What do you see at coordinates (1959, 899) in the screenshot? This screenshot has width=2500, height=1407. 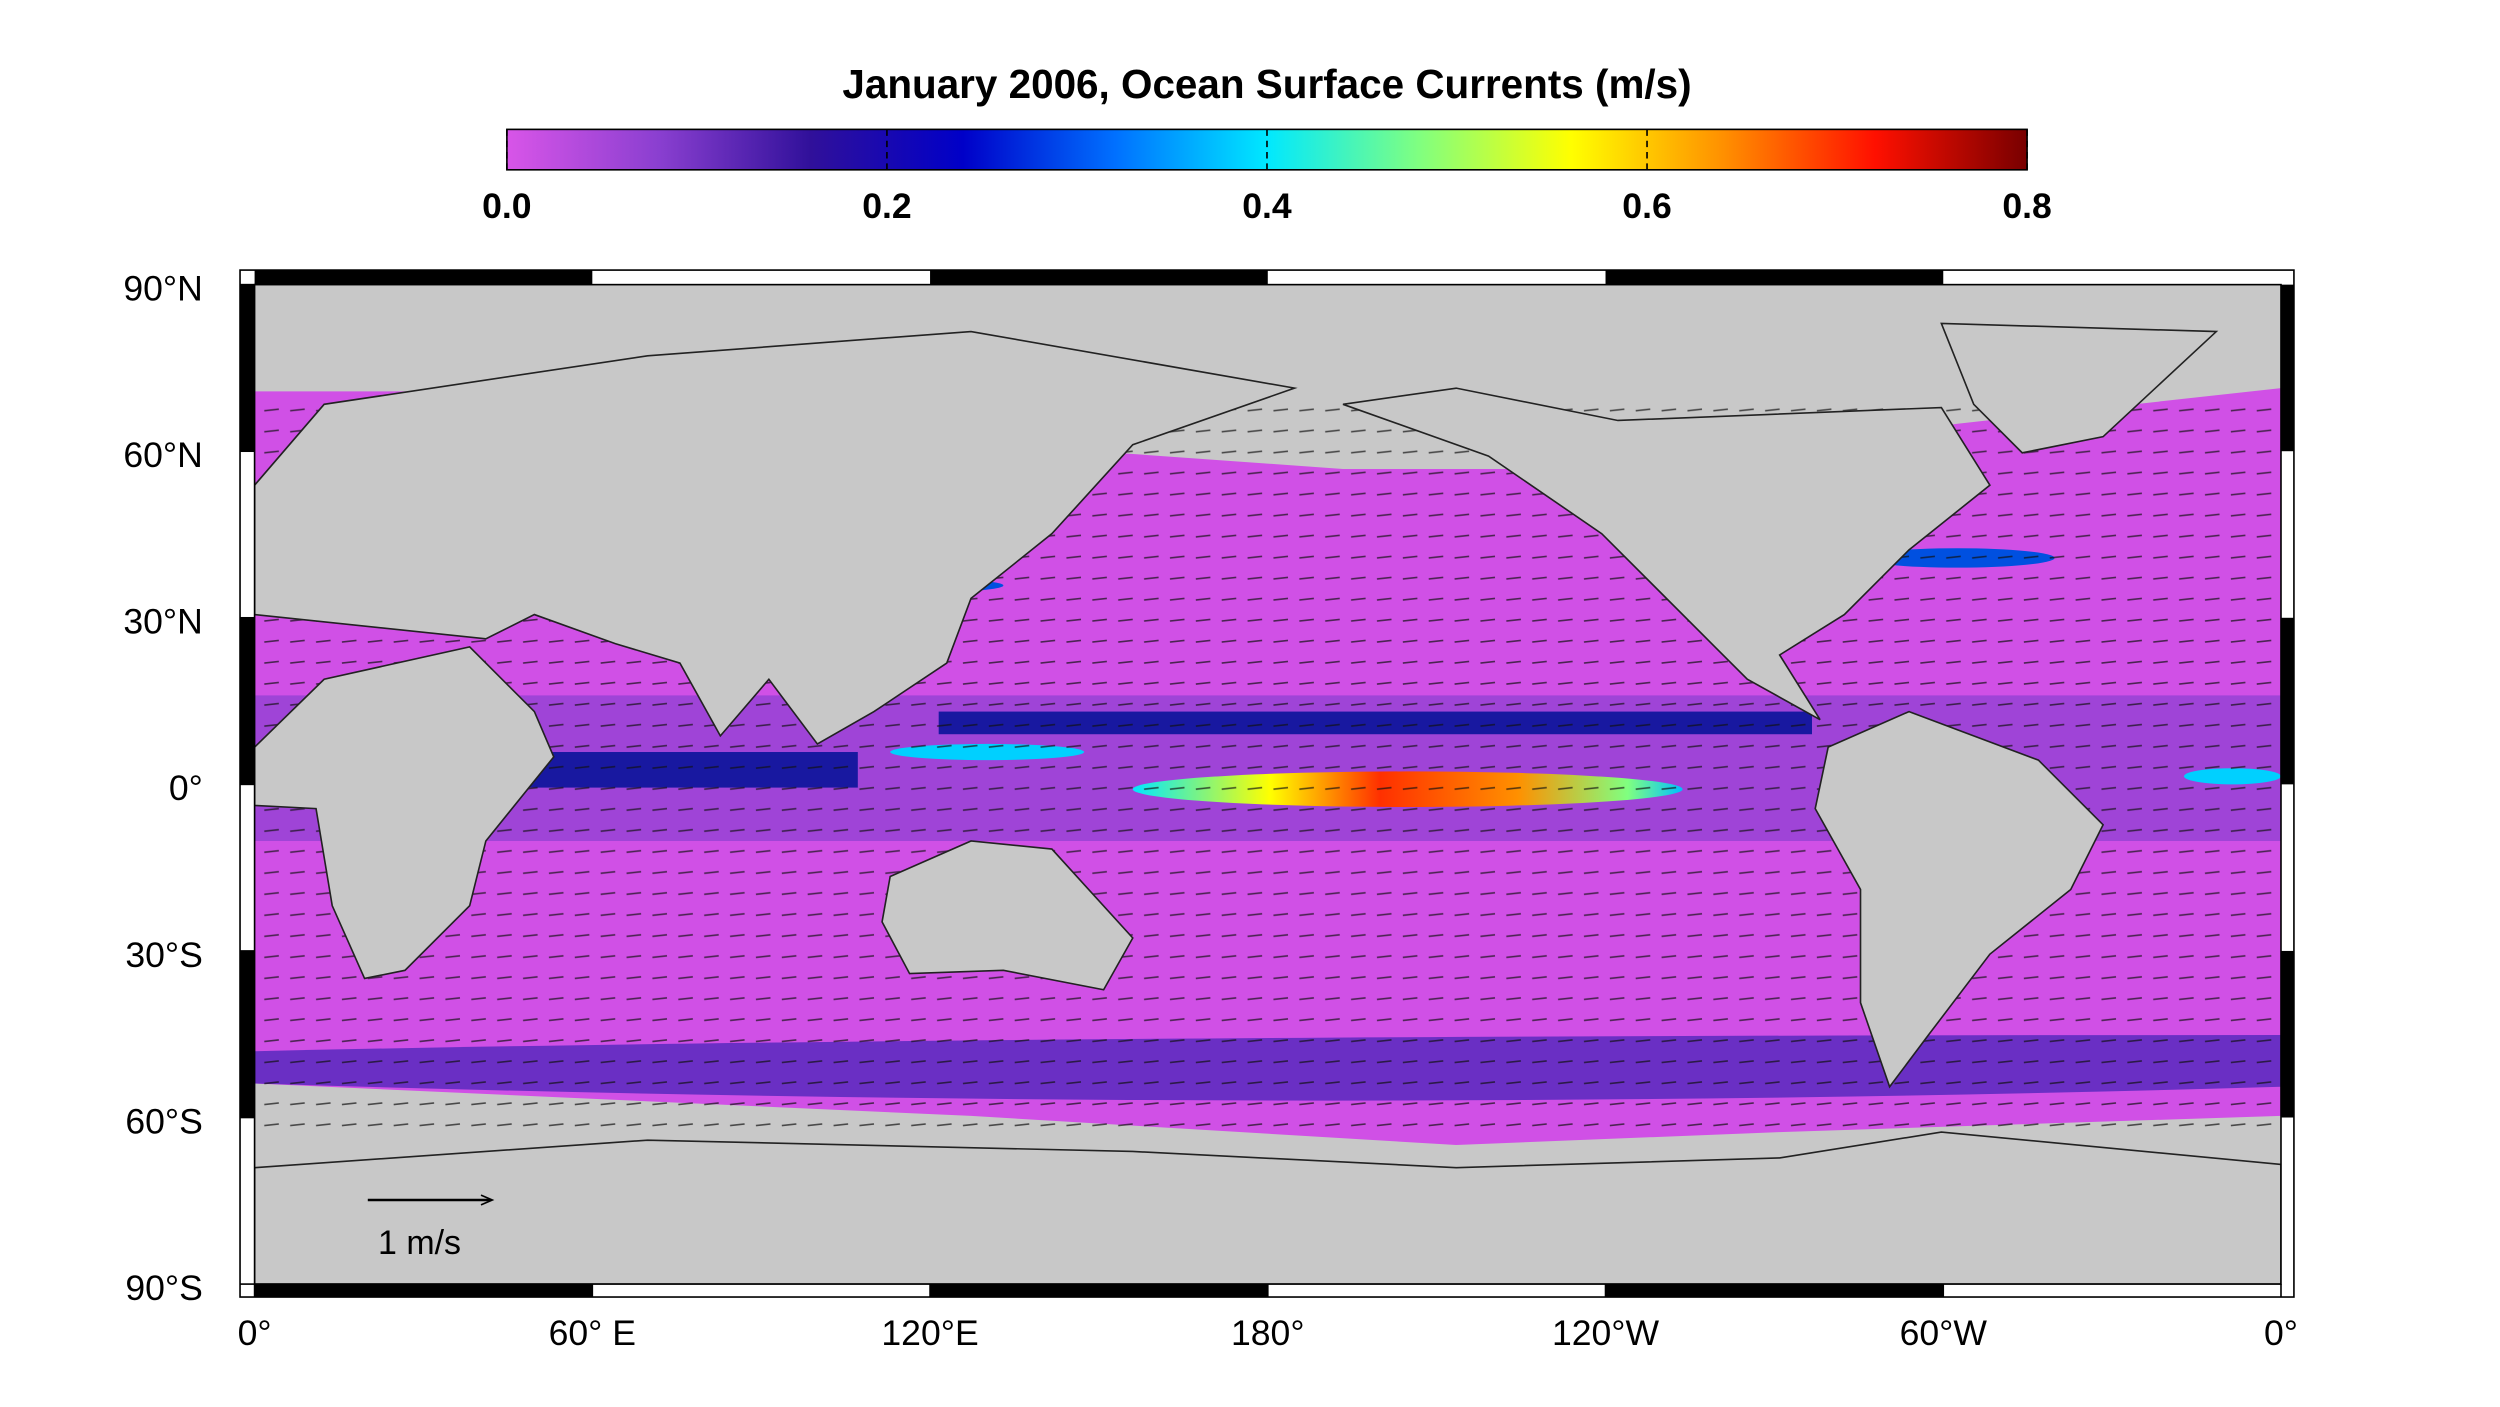 I see `south-america` at bounding box center [1959, 899].